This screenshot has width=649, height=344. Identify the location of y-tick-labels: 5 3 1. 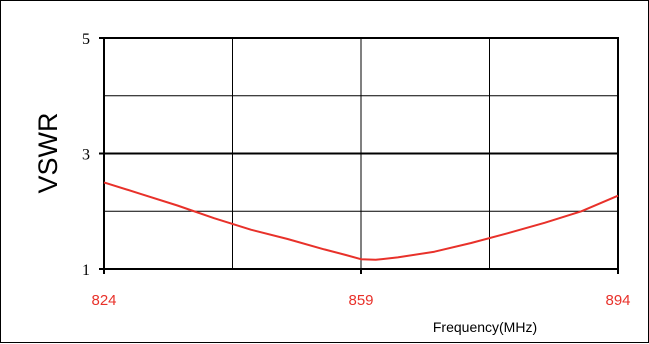
(86, 155).